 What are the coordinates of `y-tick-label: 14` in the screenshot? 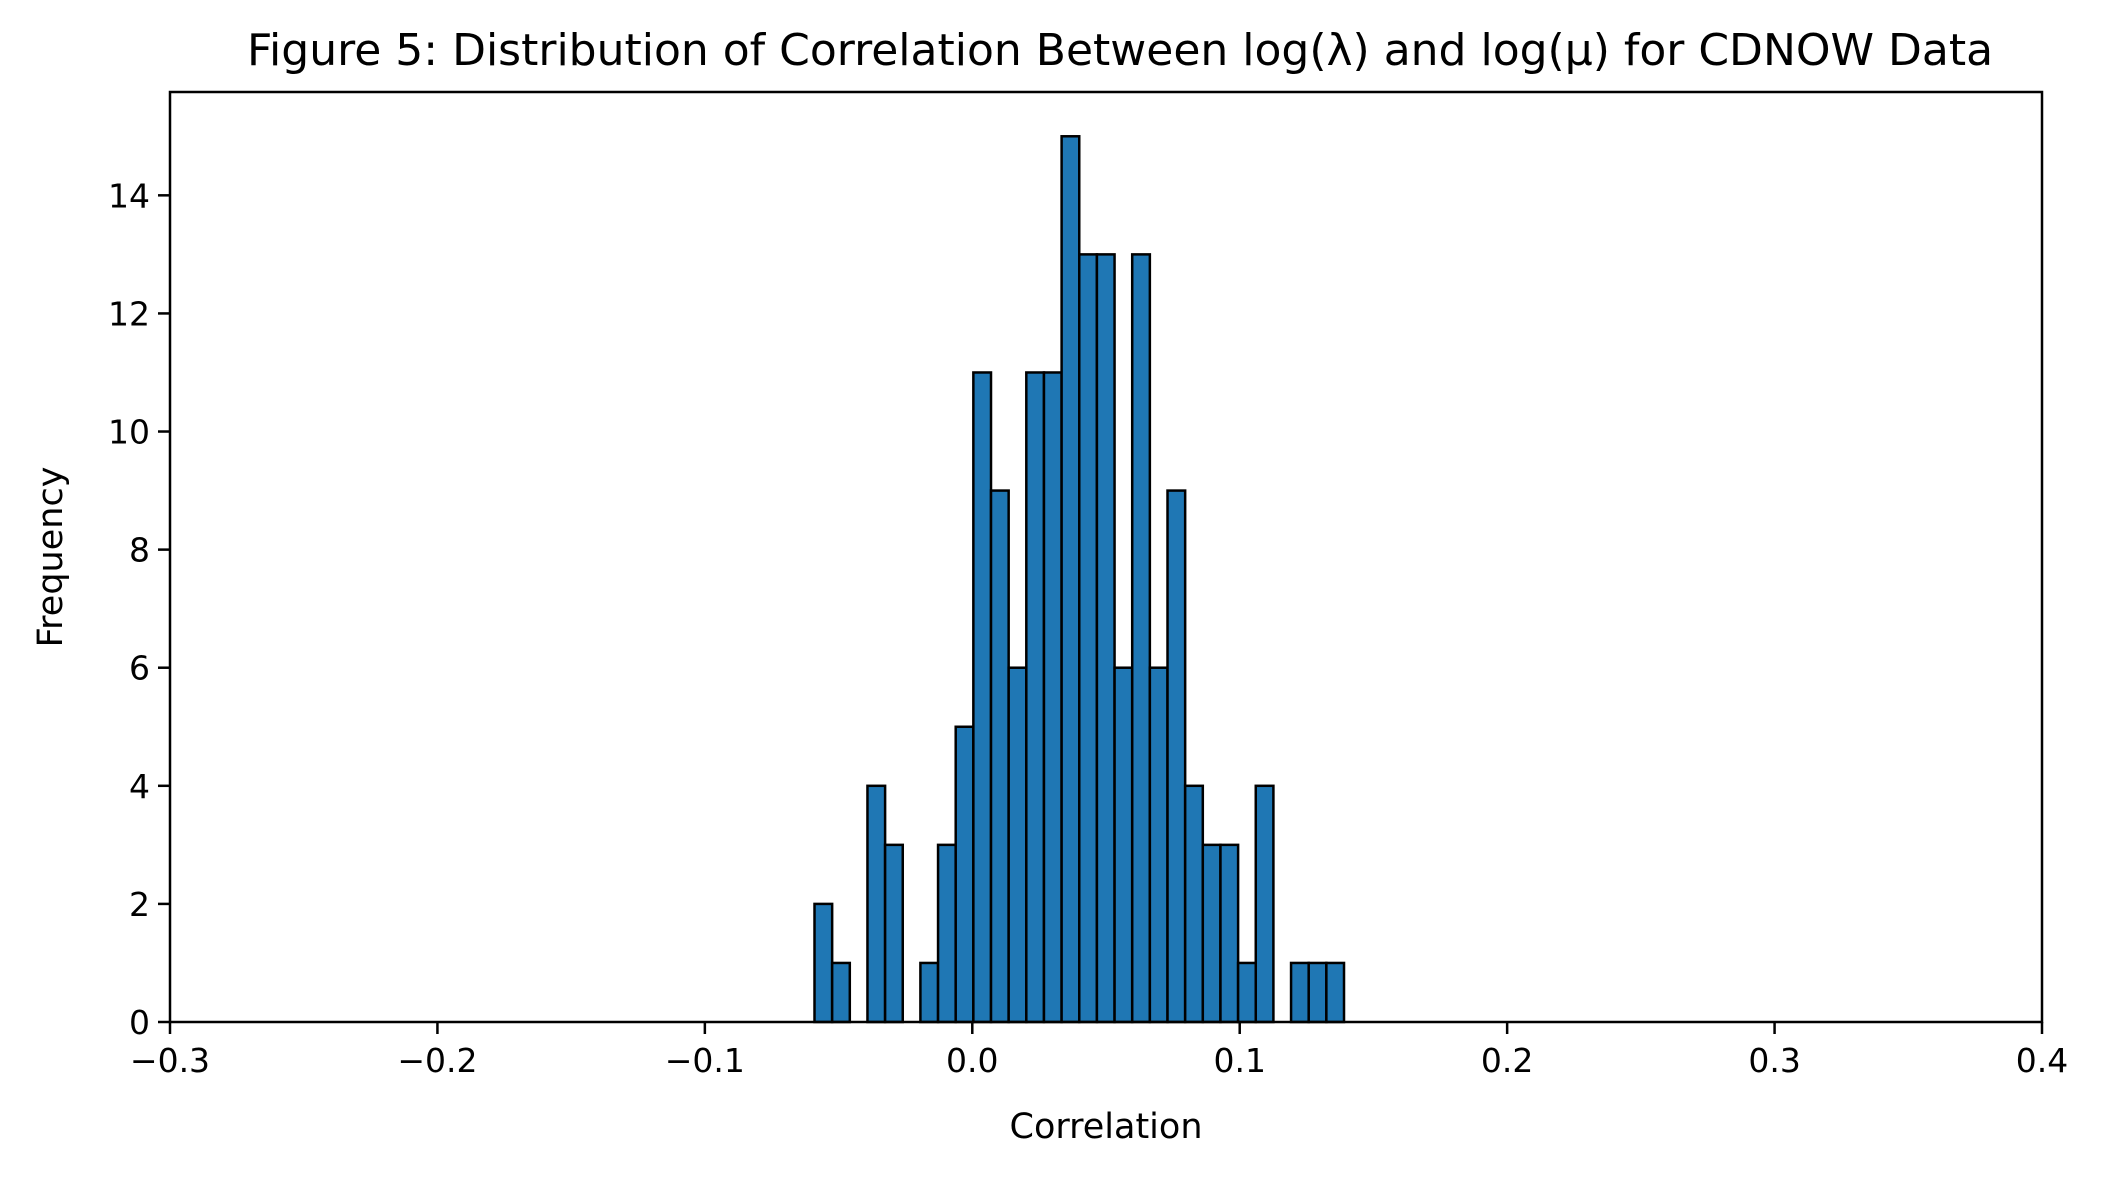 It's located at (129, 195).